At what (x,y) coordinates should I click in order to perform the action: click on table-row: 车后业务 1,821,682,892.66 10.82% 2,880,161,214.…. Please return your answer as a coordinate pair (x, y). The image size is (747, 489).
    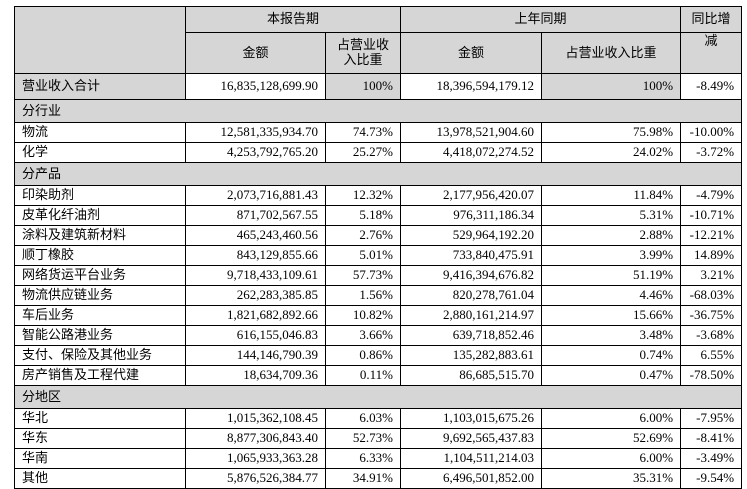
    Looking at the image, I should click on (378, 315).